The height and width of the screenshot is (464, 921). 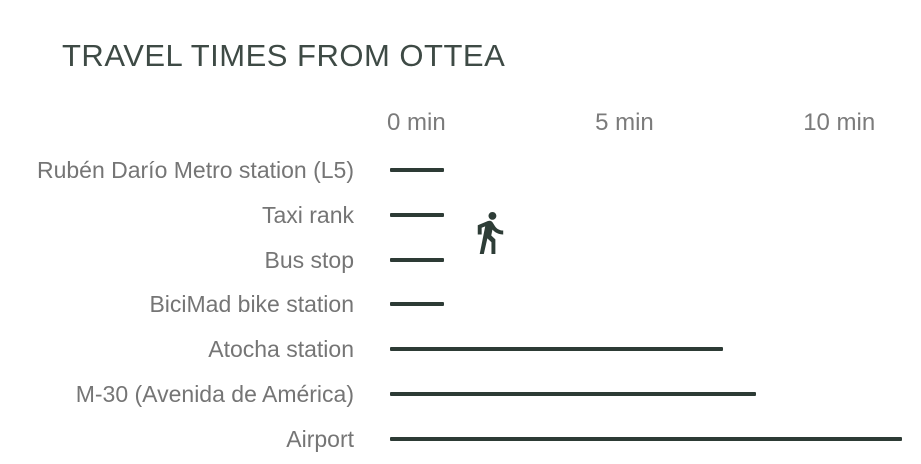 I want to click on row-label: Atocha station, so click(x=281, y=349).